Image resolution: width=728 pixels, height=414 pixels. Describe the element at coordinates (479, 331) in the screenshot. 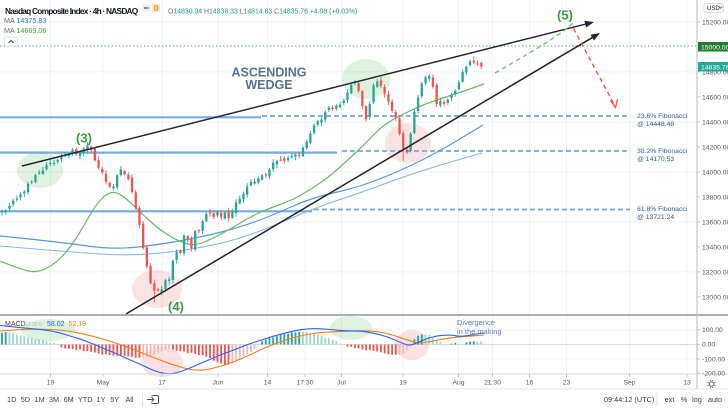

I see `svg-text: in the making` at that location.